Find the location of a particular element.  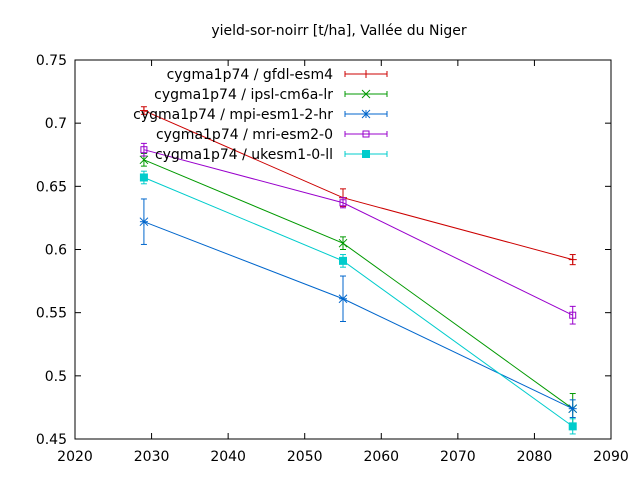

legend-item-4: cygma1p74 / mri-esm2-0 is located at coordinates (272, 135).